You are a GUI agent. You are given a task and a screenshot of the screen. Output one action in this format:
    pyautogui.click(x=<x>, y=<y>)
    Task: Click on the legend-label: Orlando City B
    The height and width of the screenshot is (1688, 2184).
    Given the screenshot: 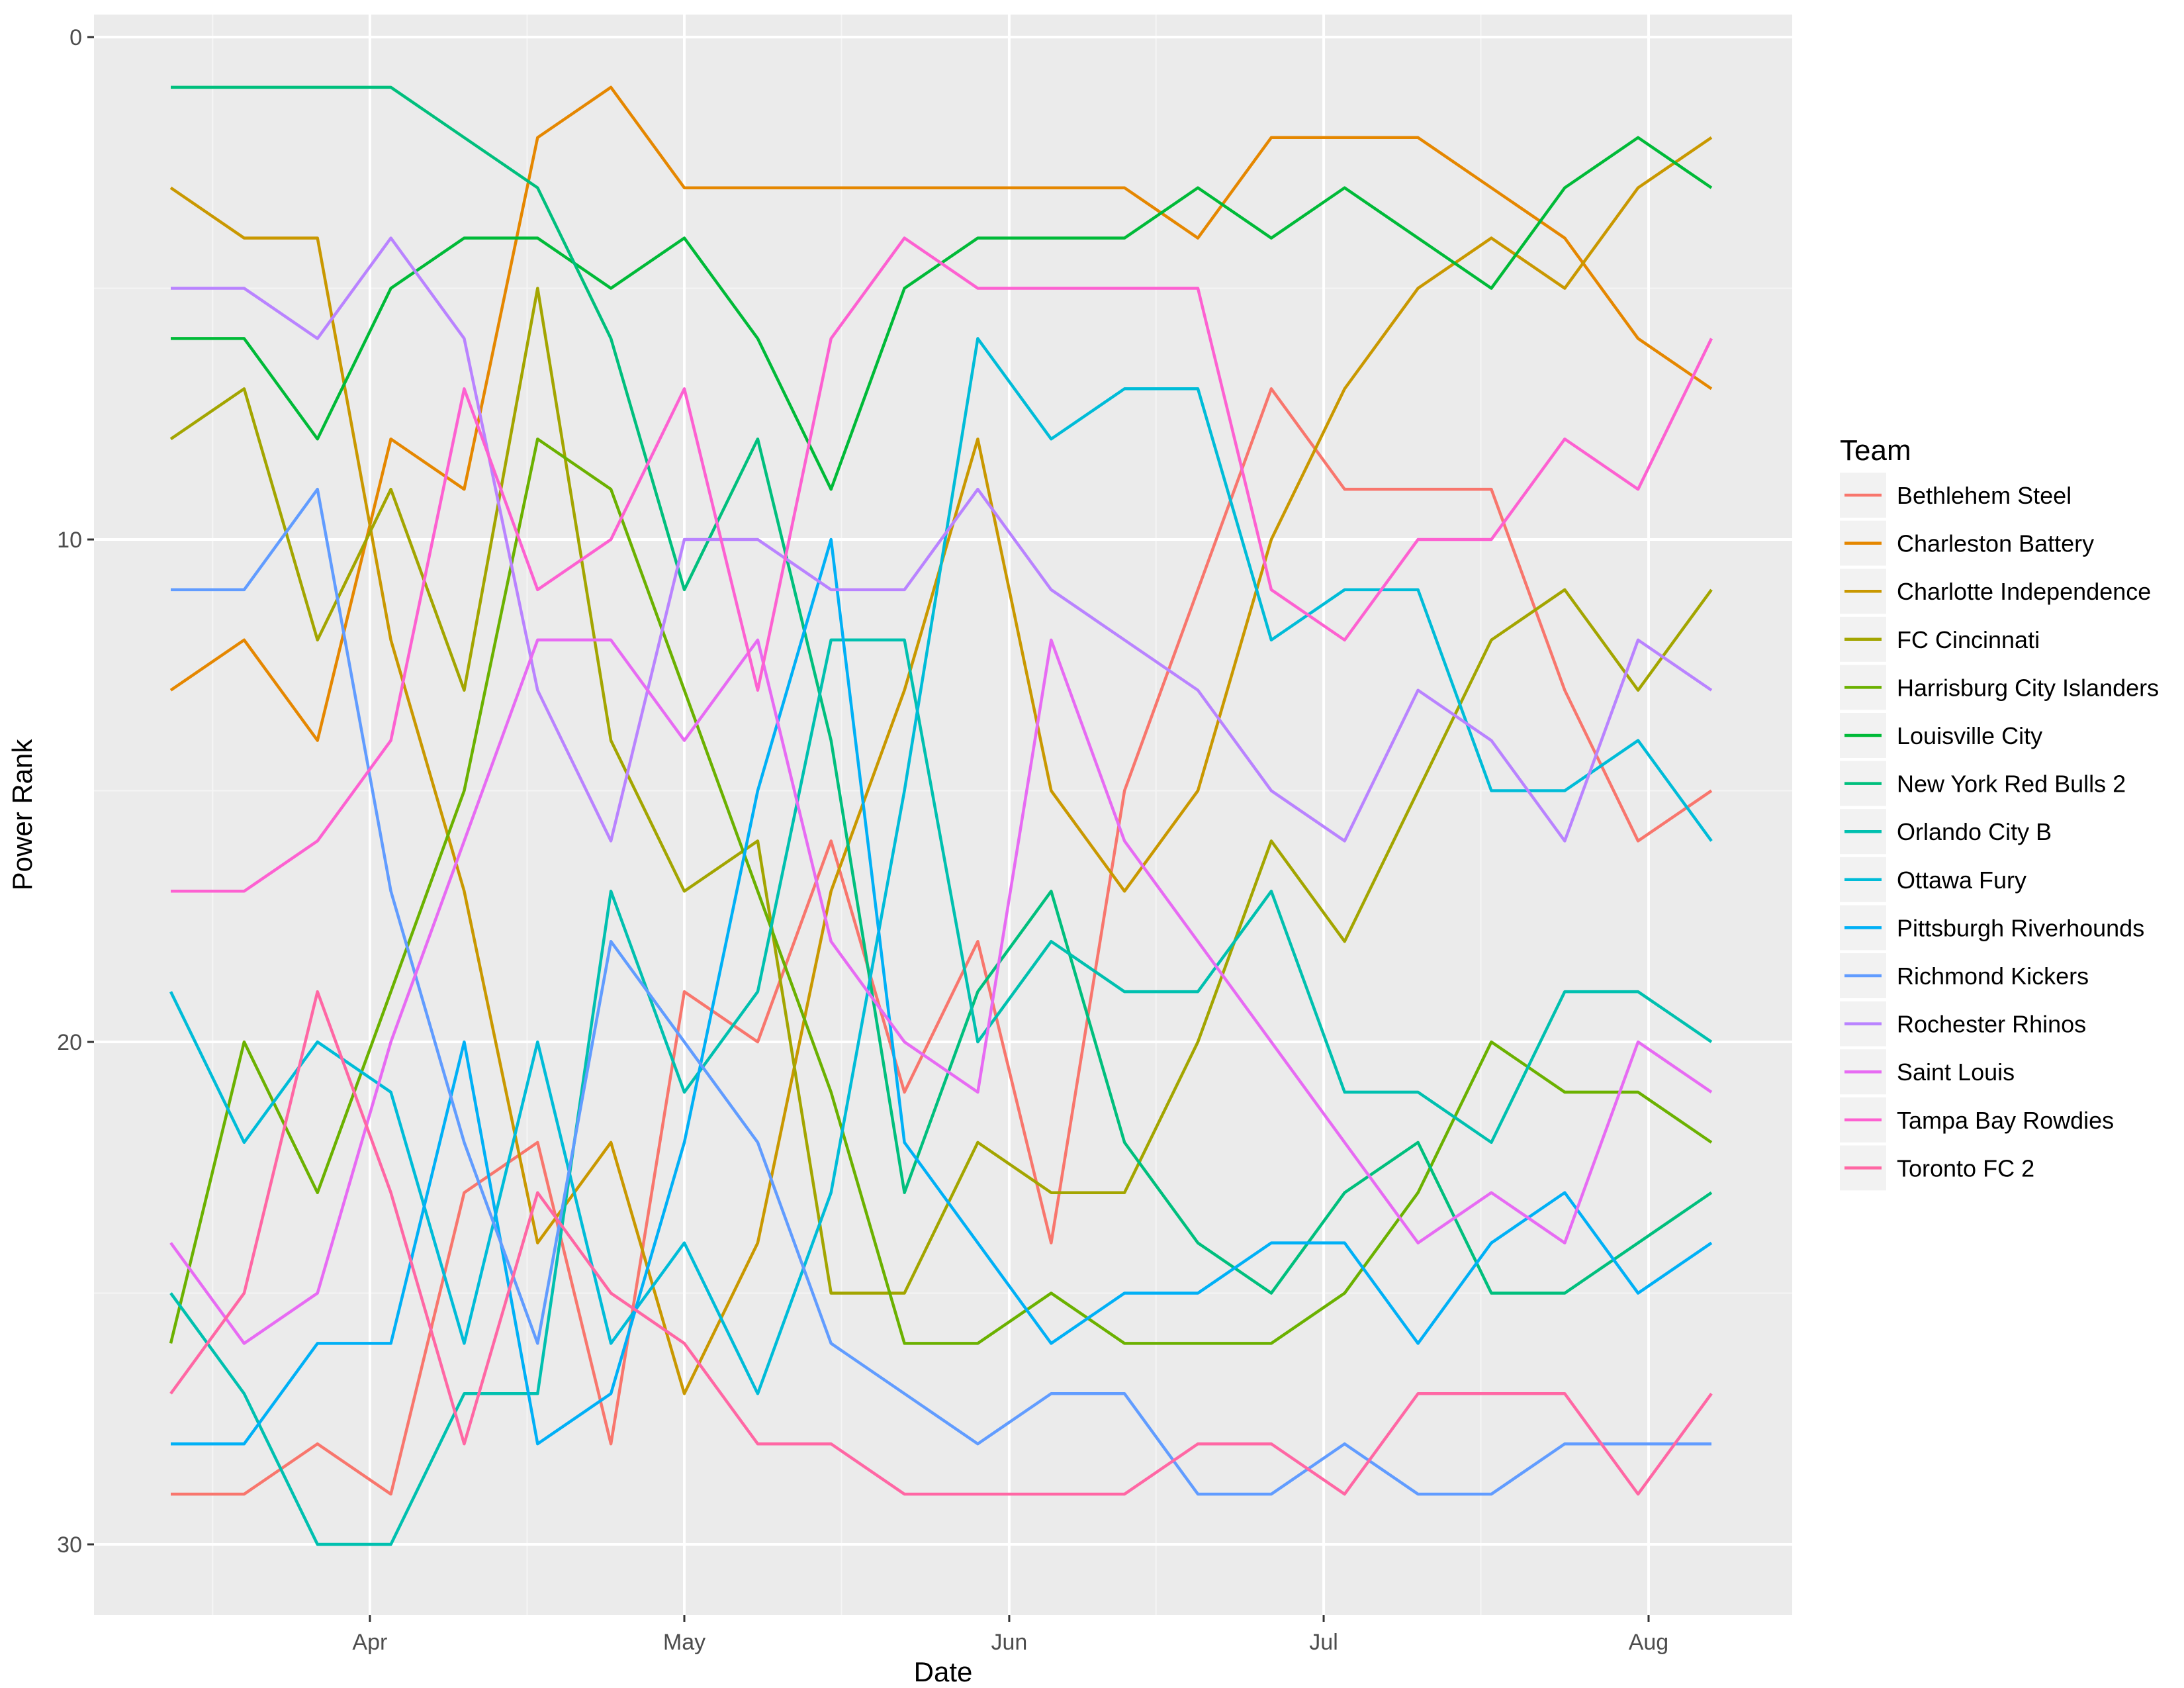 What is the action you would take?
    pyautogui.click(x=1974, y=831)
    